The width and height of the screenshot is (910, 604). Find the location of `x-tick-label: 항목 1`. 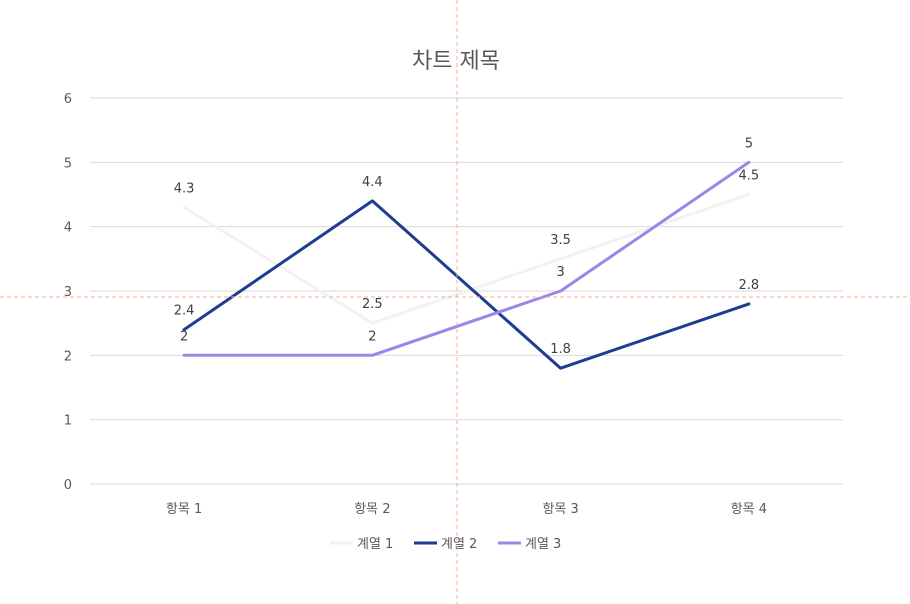

x-tick-label: 항목 1 is located at coordinates (184, 509).